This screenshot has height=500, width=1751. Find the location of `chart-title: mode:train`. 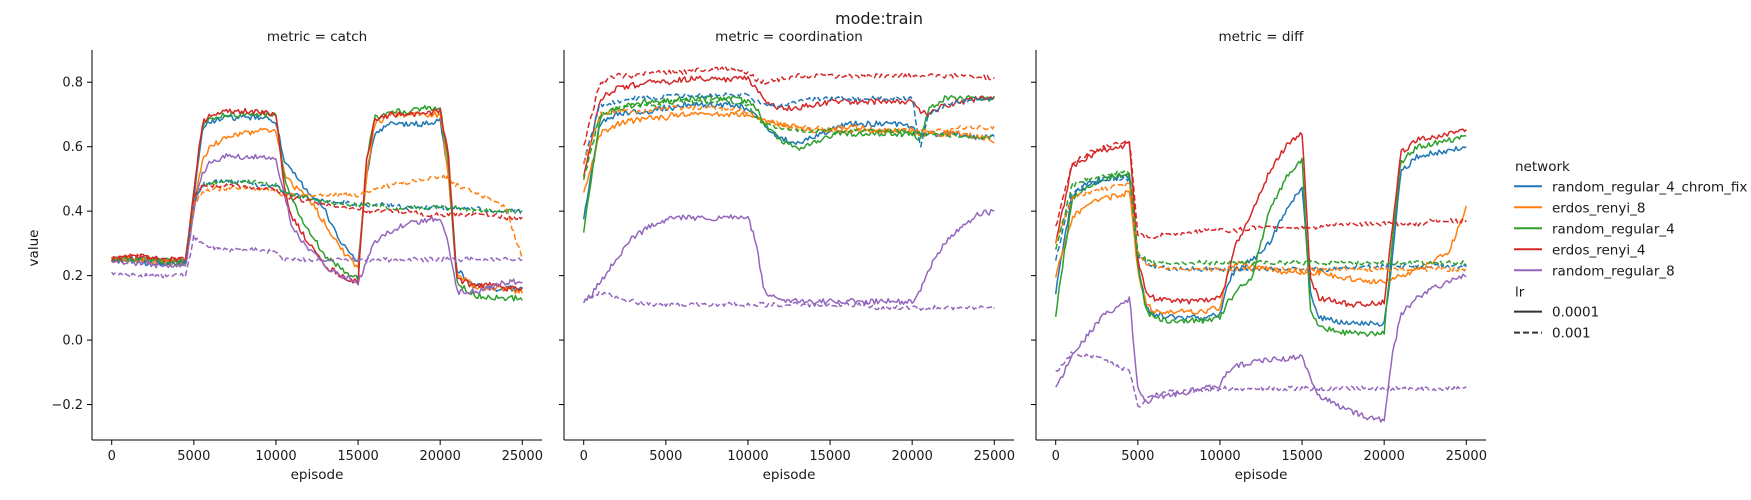

chart-title: mode:train is located at coordinates (879, 18).